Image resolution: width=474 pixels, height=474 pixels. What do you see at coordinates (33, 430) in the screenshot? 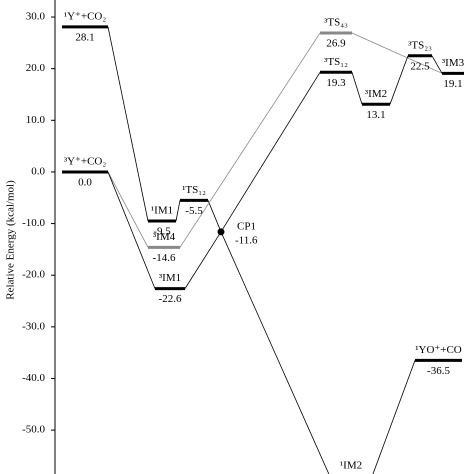
I see `y-tick-label: -50.0` at bounding box center [33, 430].